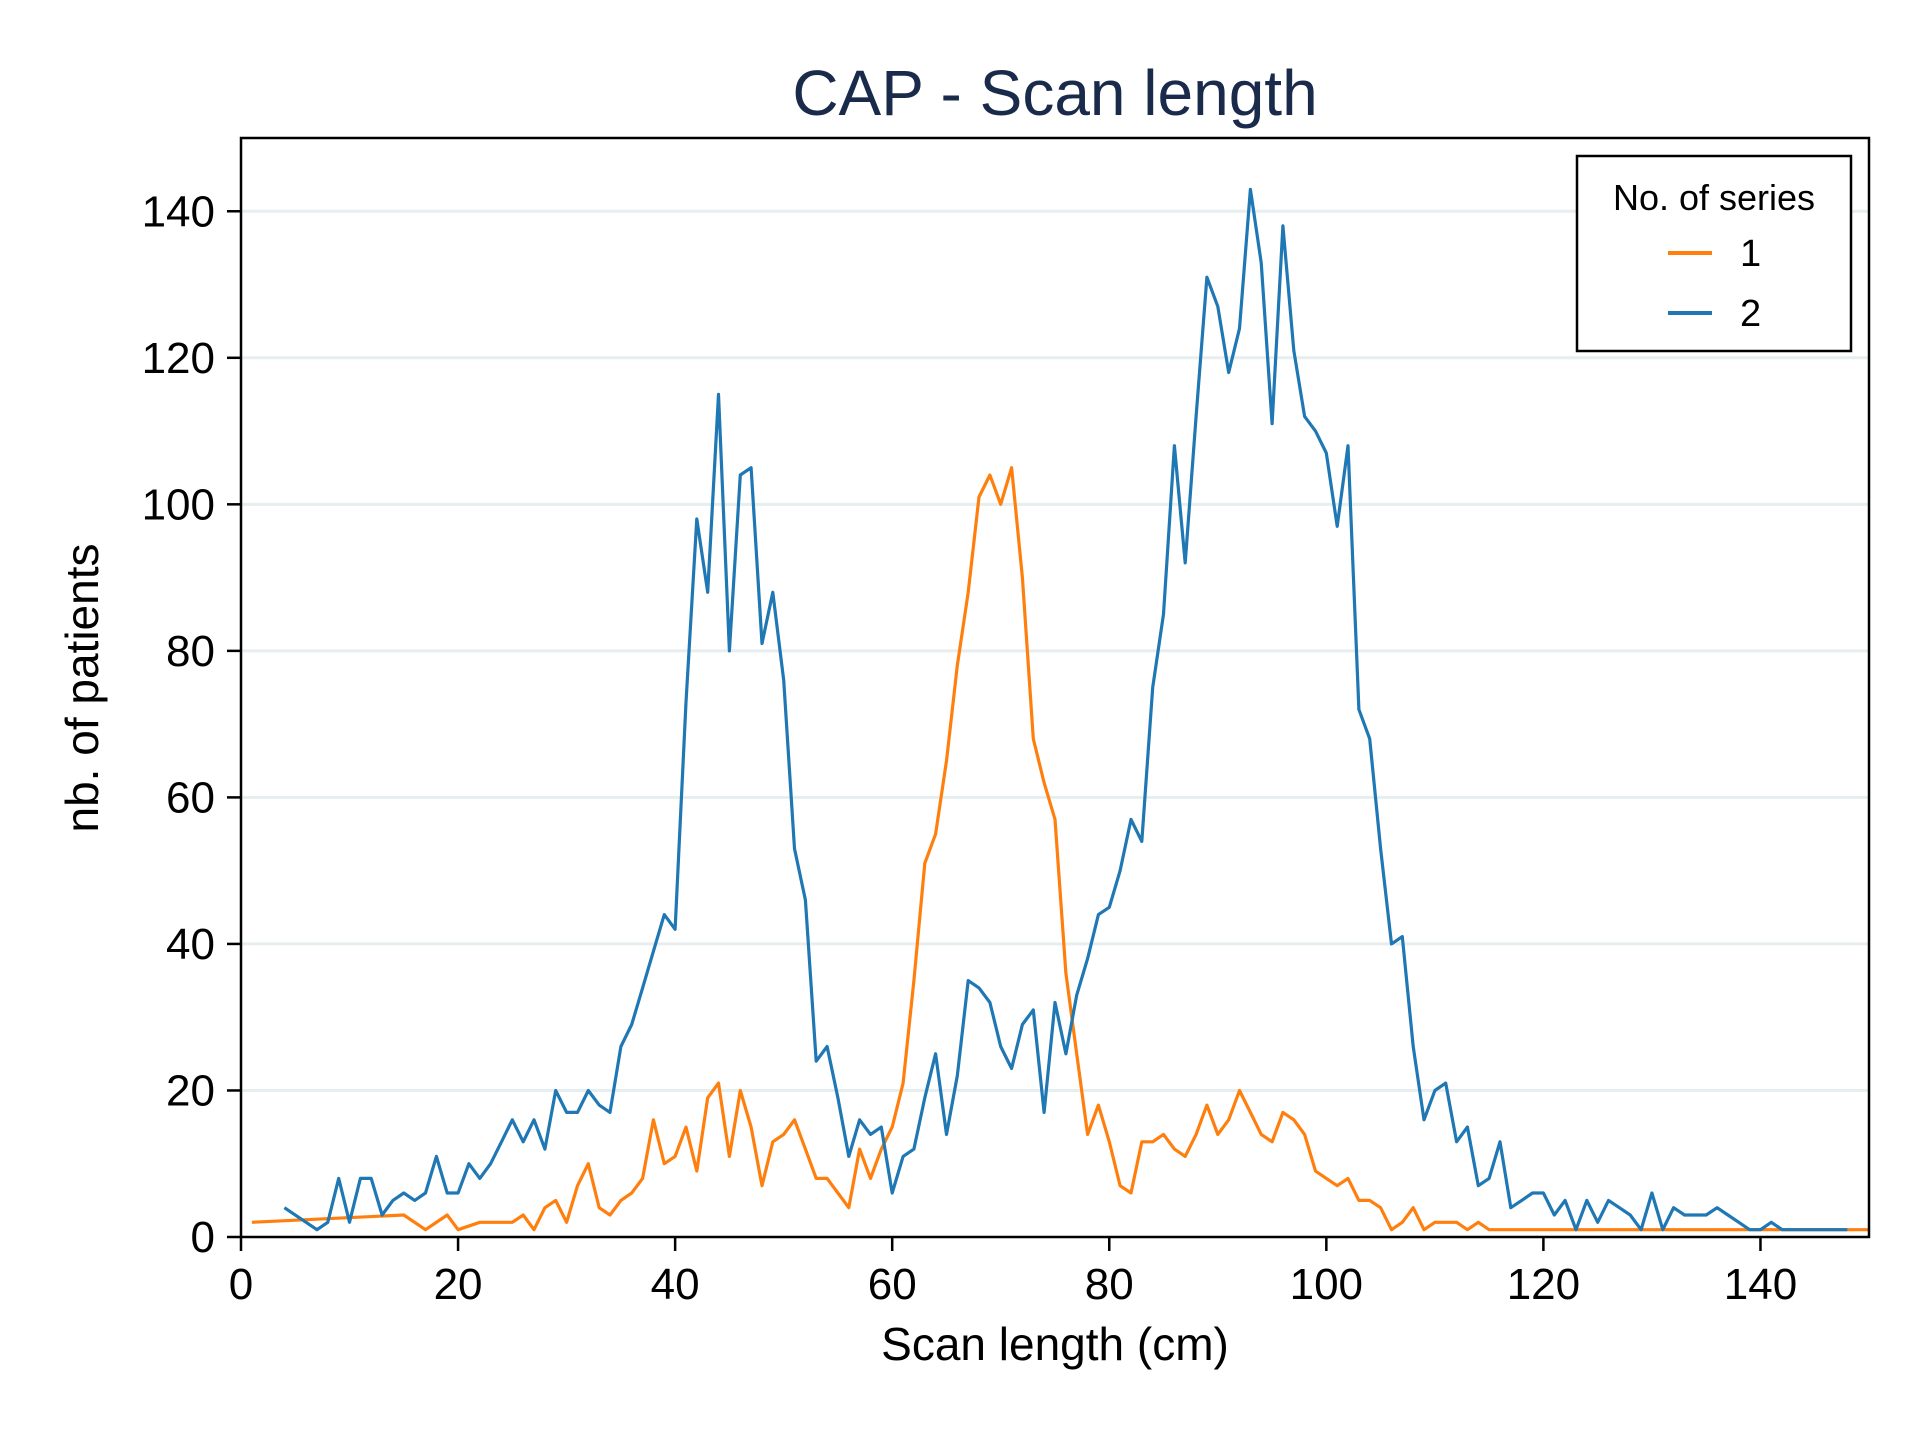 The height and width of the screenshot is (1432, 1920). I want to click on legend-title: No. of series, so click(1714, 197).